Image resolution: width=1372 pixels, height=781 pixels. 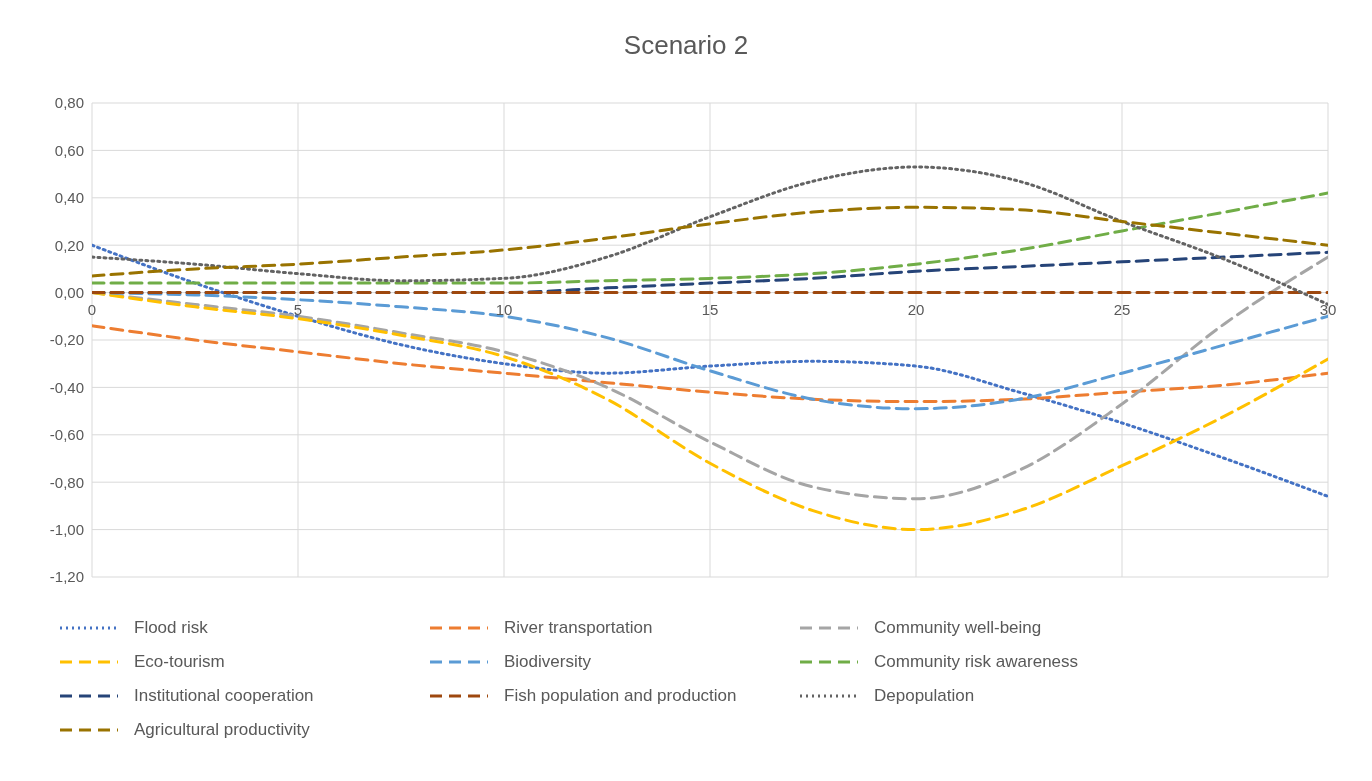 I want to click on y-tick-label: 0,80, so click(x=69, y=103).